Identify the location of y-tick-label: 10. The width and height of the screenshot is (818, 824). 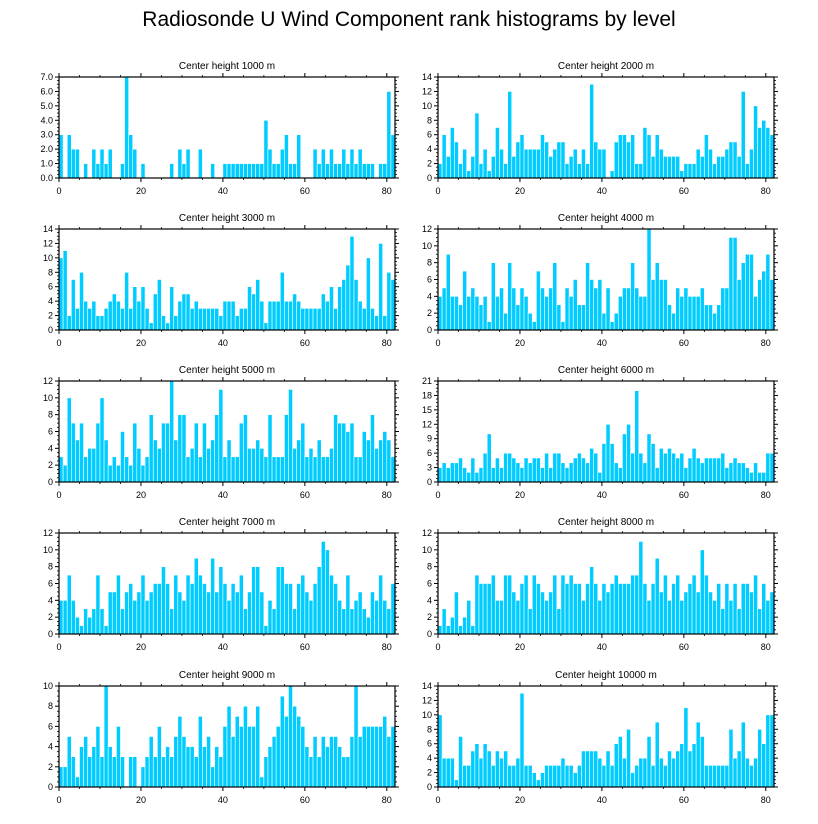
(427, 246).